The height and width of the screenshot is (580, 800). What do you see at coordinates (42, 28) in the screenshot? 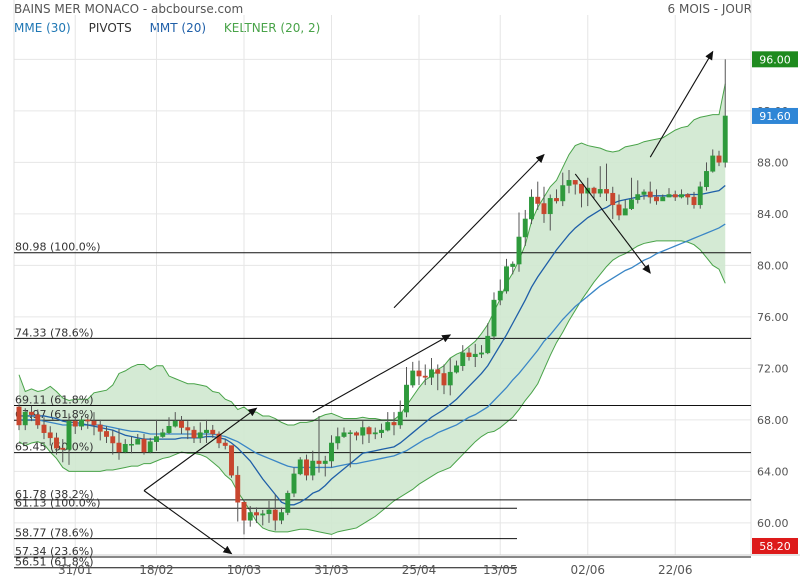
I see `legend-item-mme: MME (30)` at bounding box center [42, 28].